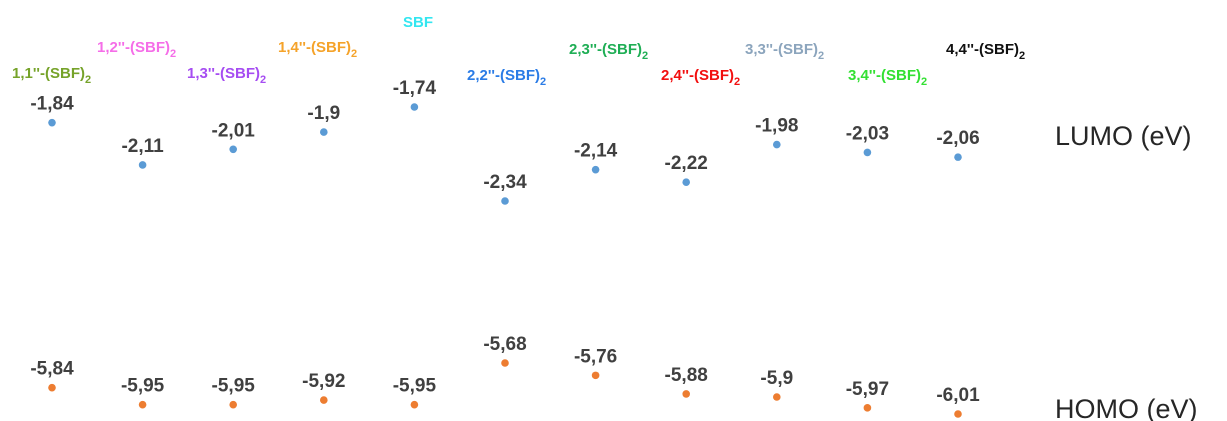 The height and width of the screenshot is (421, 1227). Describe the element at coordinates (506, 77) in the screenshot. I see `category-label: 2,2''-(SBF)2` at that location.